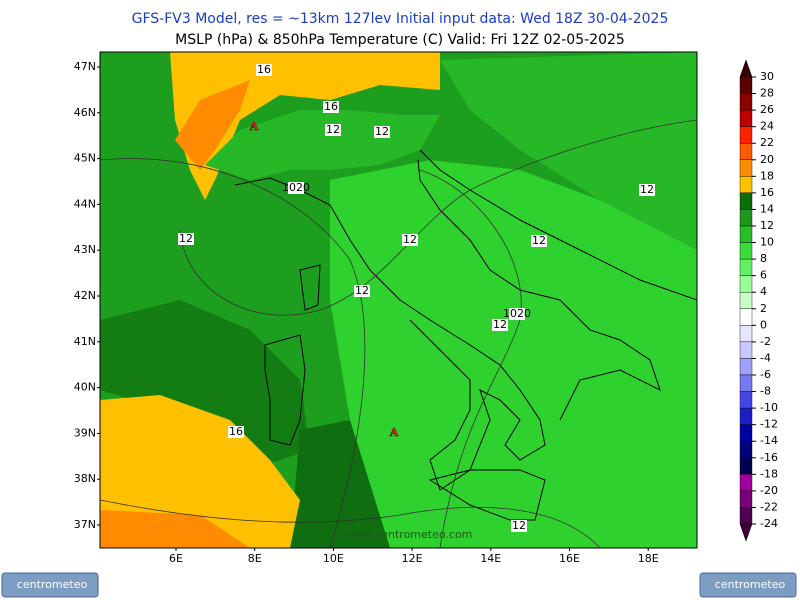  Describe the element at coordinates (767, 192) in the screenshot. I see `colorbar-label: 16` at that location.